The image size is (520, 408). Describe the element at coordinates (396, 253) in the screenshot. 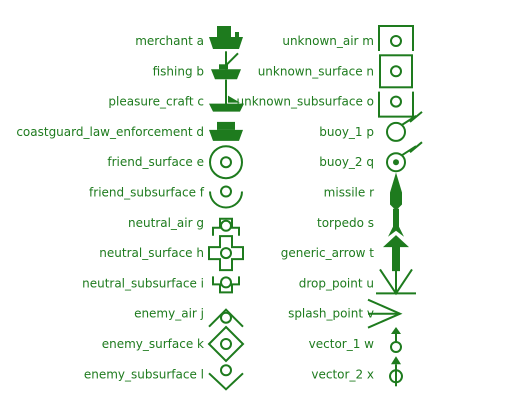

I see `generic-arrow-icon` at that location.